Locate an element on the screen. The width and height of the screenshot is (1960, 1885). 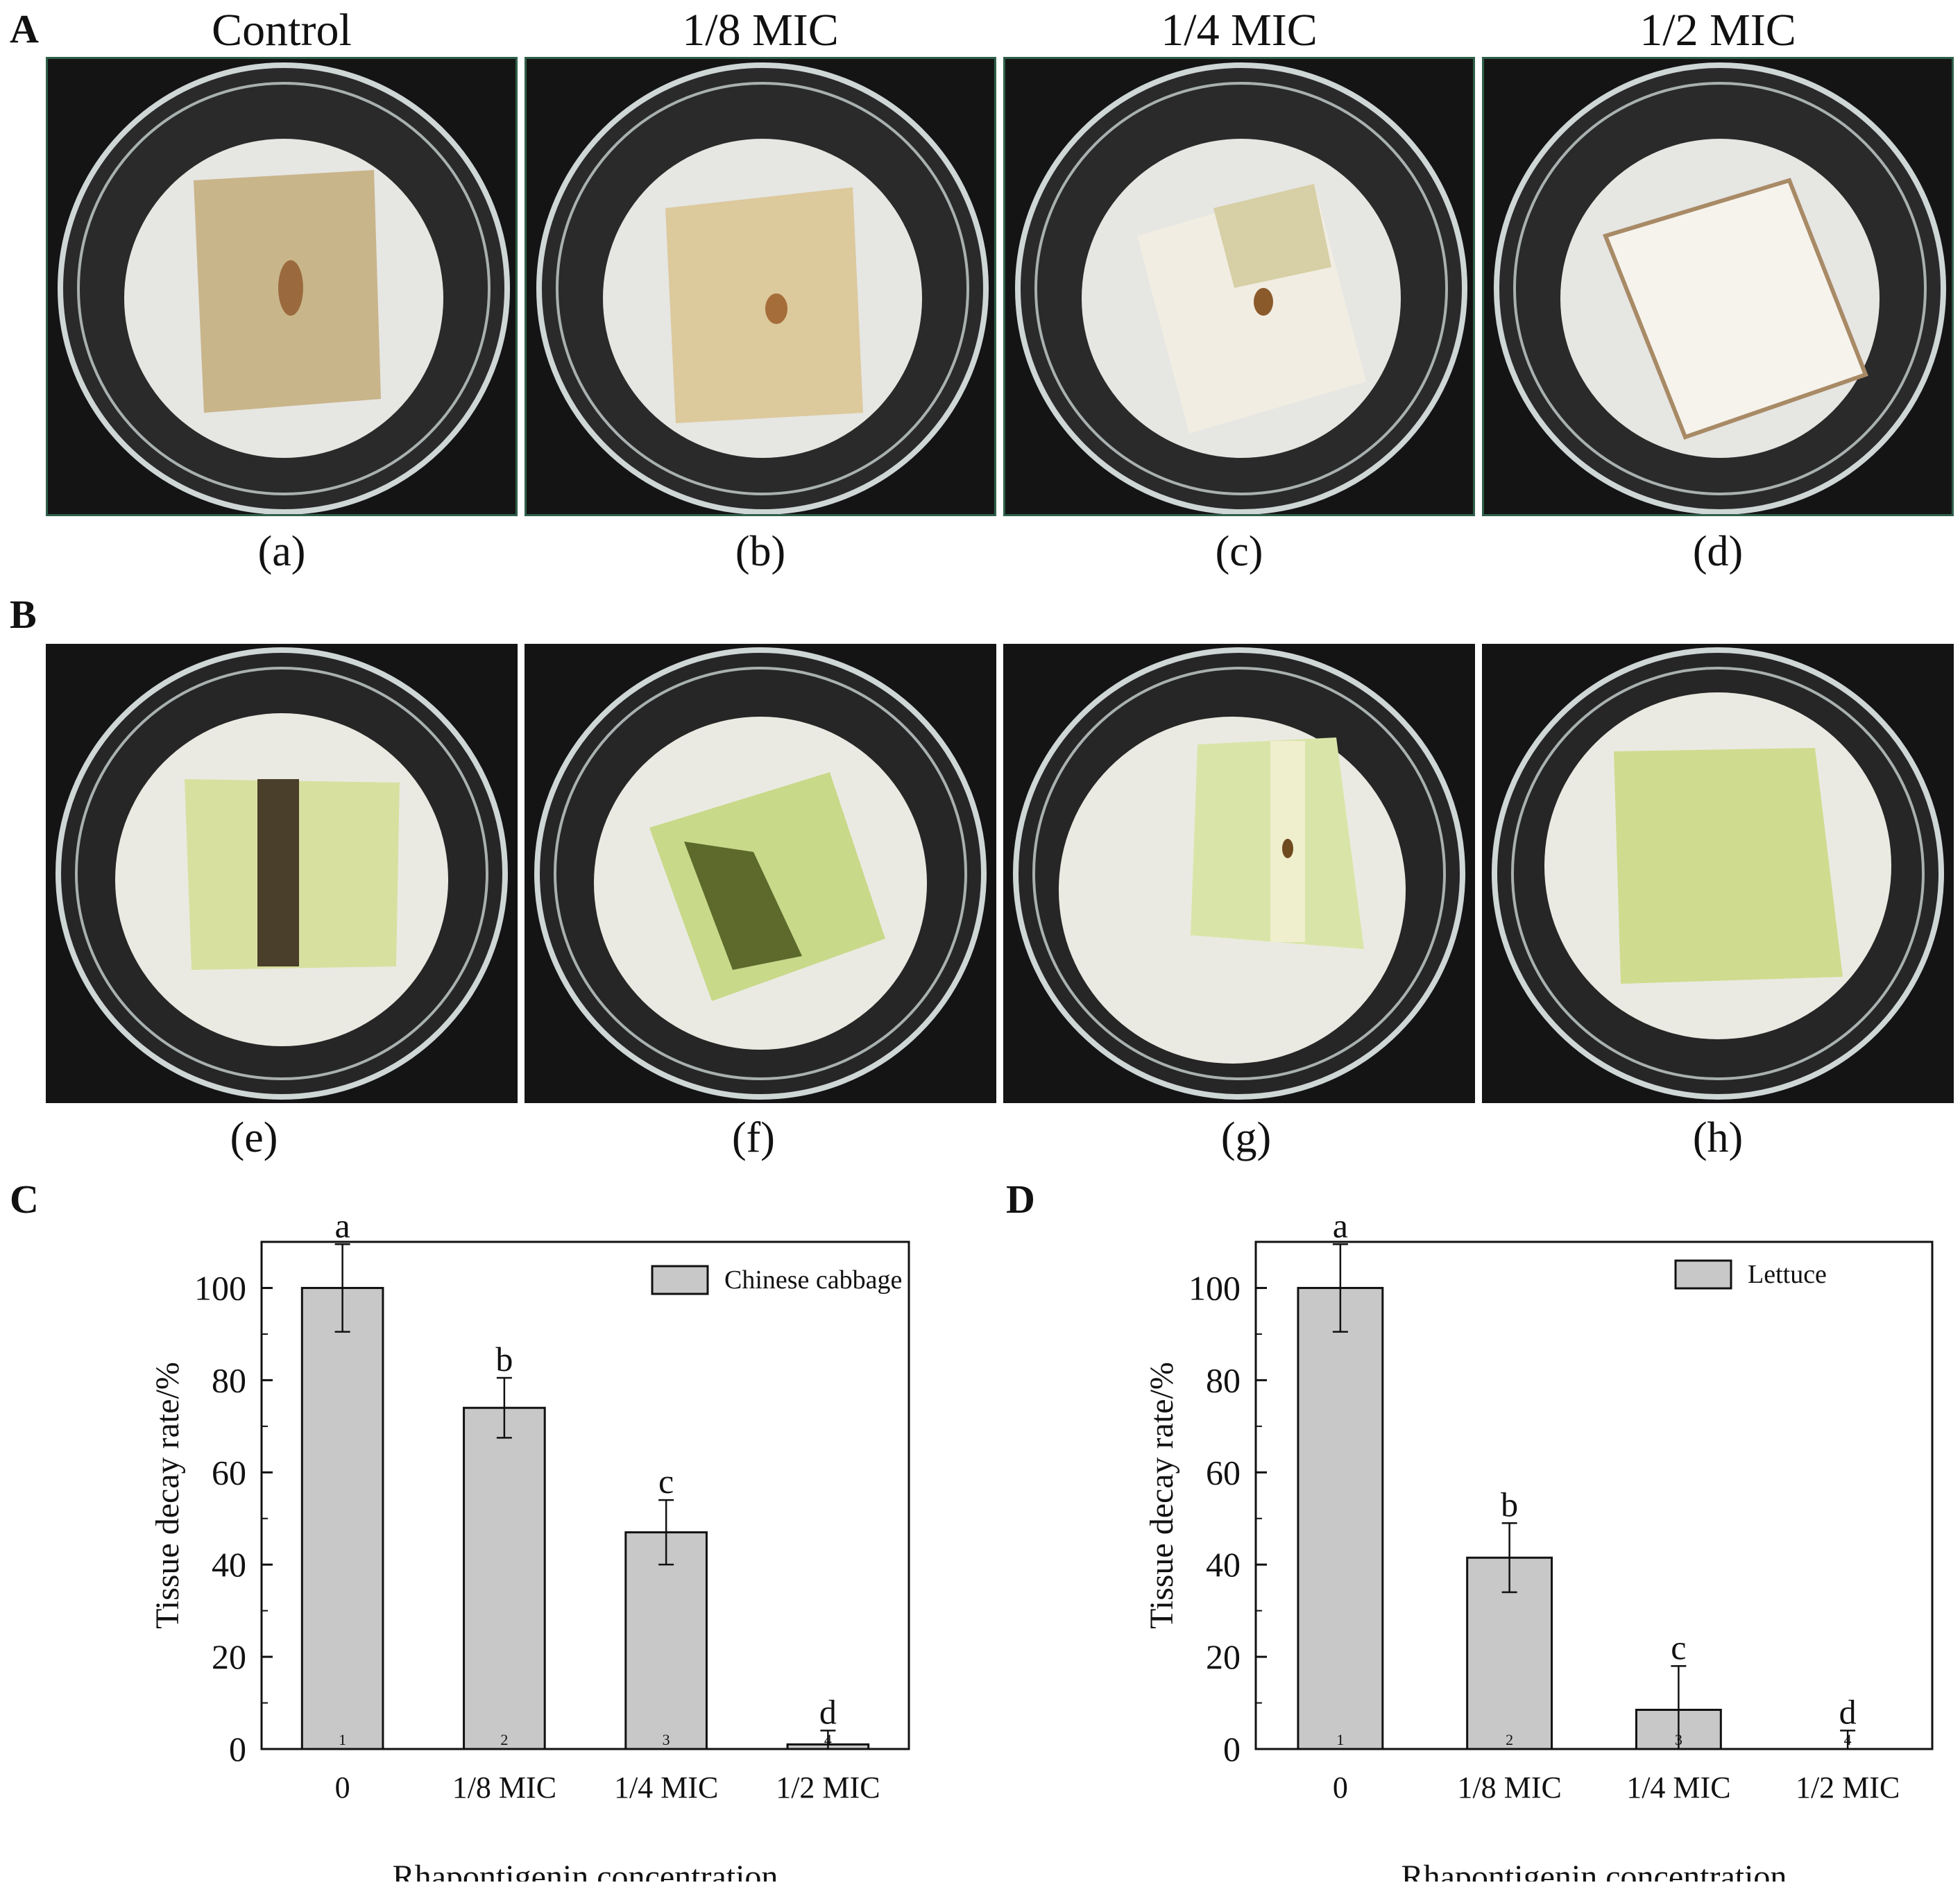
photo-h-1-2-mic is located at coordinates (1718, 873).